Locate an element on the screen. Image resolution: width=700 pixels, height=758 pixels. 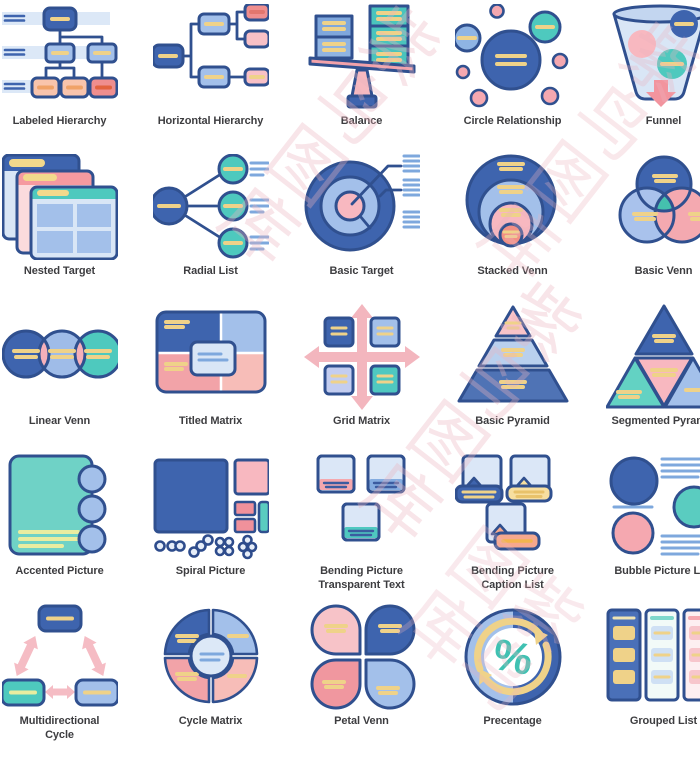
icon-cell-horizontal-hierarchy: Horizontal Hierarchy is located at coordinates (210, 75).